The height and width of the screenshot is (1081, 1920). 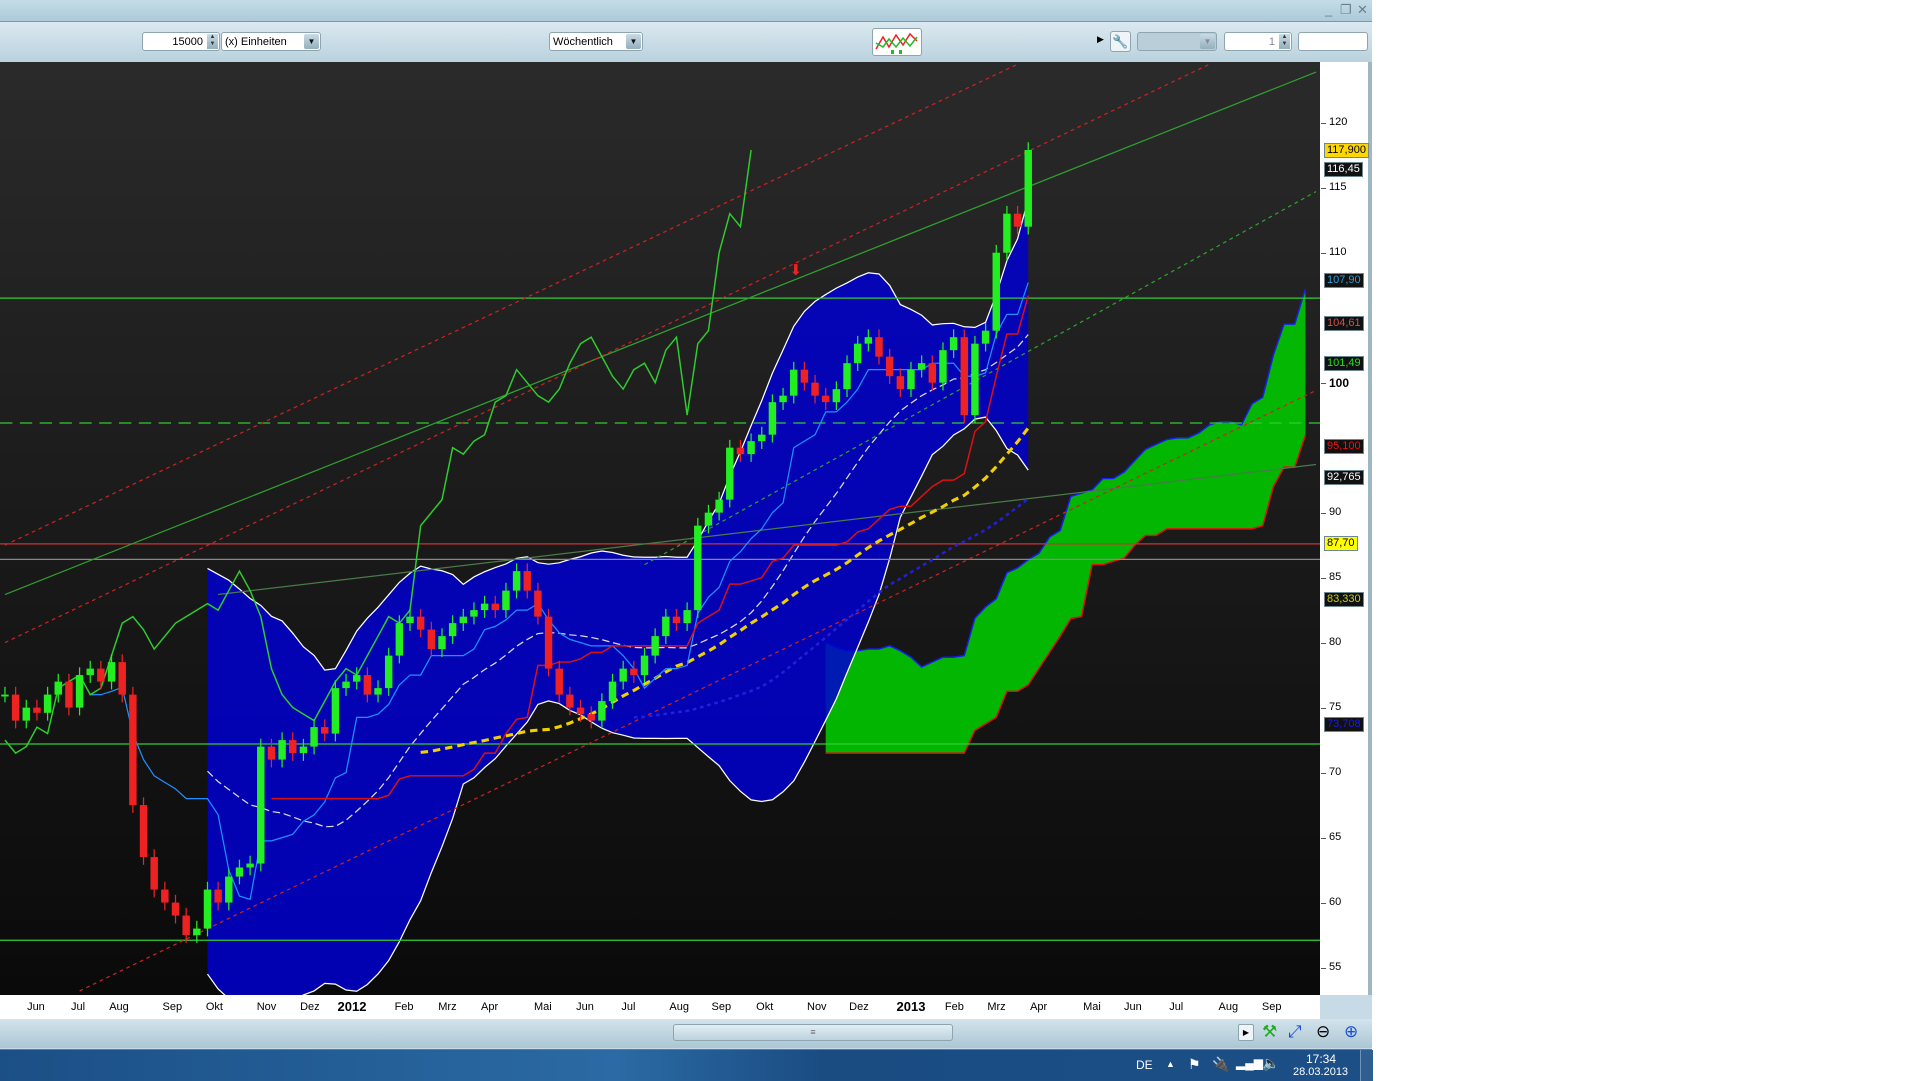 I want to click on moving-average-60-line, so click(x=831, y=608).